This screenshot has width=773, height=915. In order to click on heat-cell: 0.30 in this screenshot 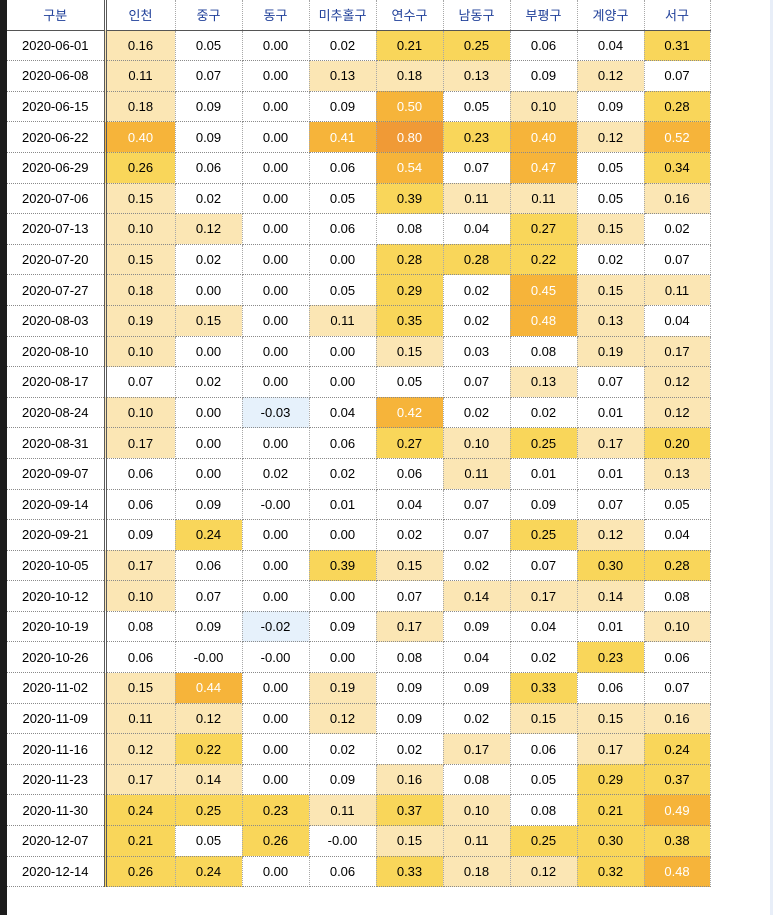, I will do `click(611, 566)`.